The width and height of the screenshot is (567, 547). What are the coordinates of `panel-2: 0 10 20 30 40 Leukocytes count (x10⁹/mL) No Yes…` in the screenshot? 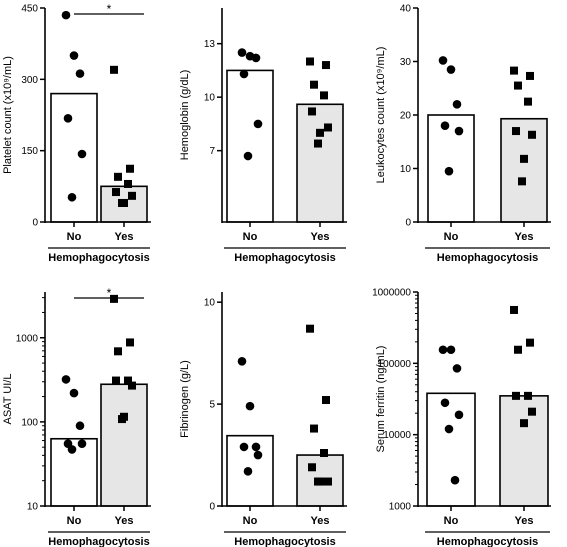 It's located at (463, 134).